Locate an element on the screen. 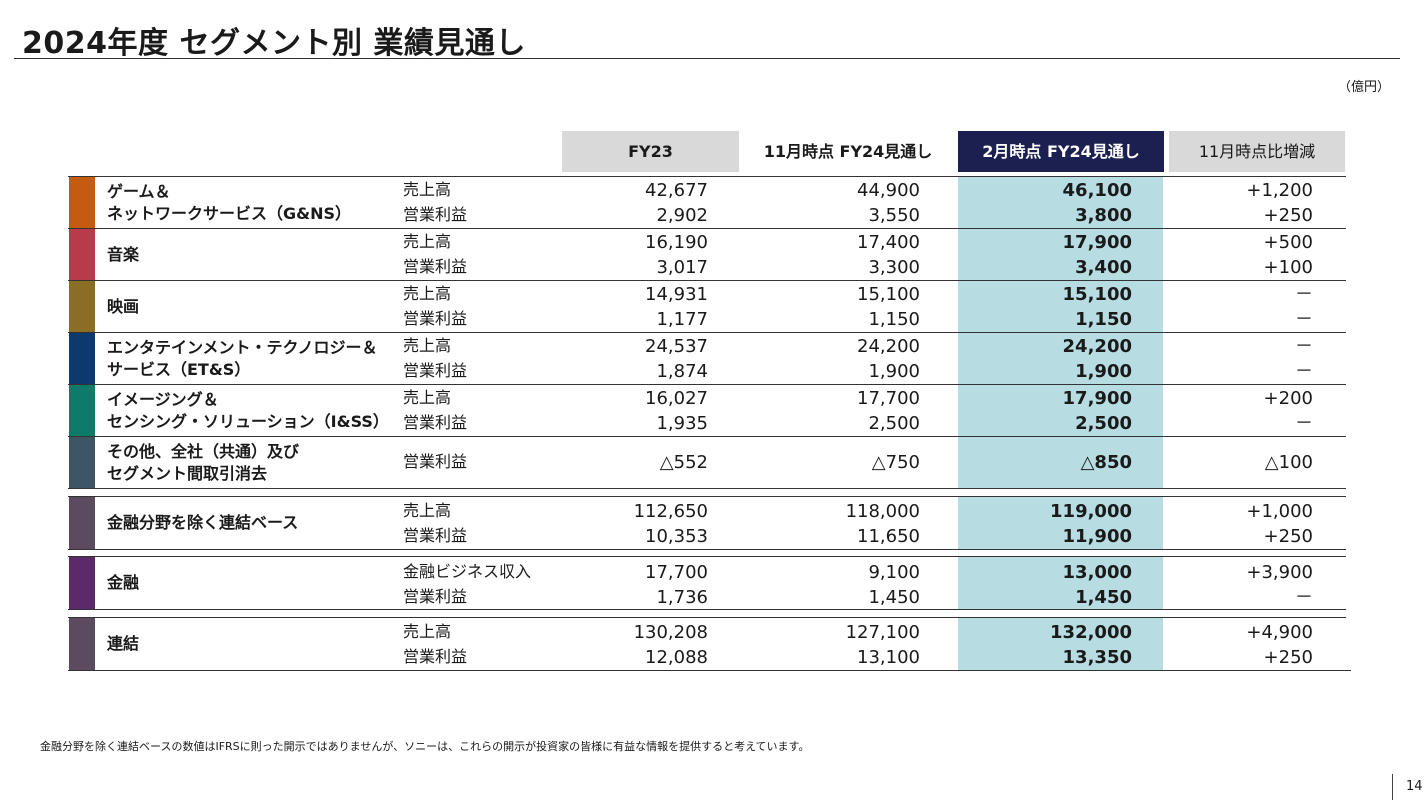 The image size is (1427, 808). cell-change: +100 is located at coordinates (1288, 267).